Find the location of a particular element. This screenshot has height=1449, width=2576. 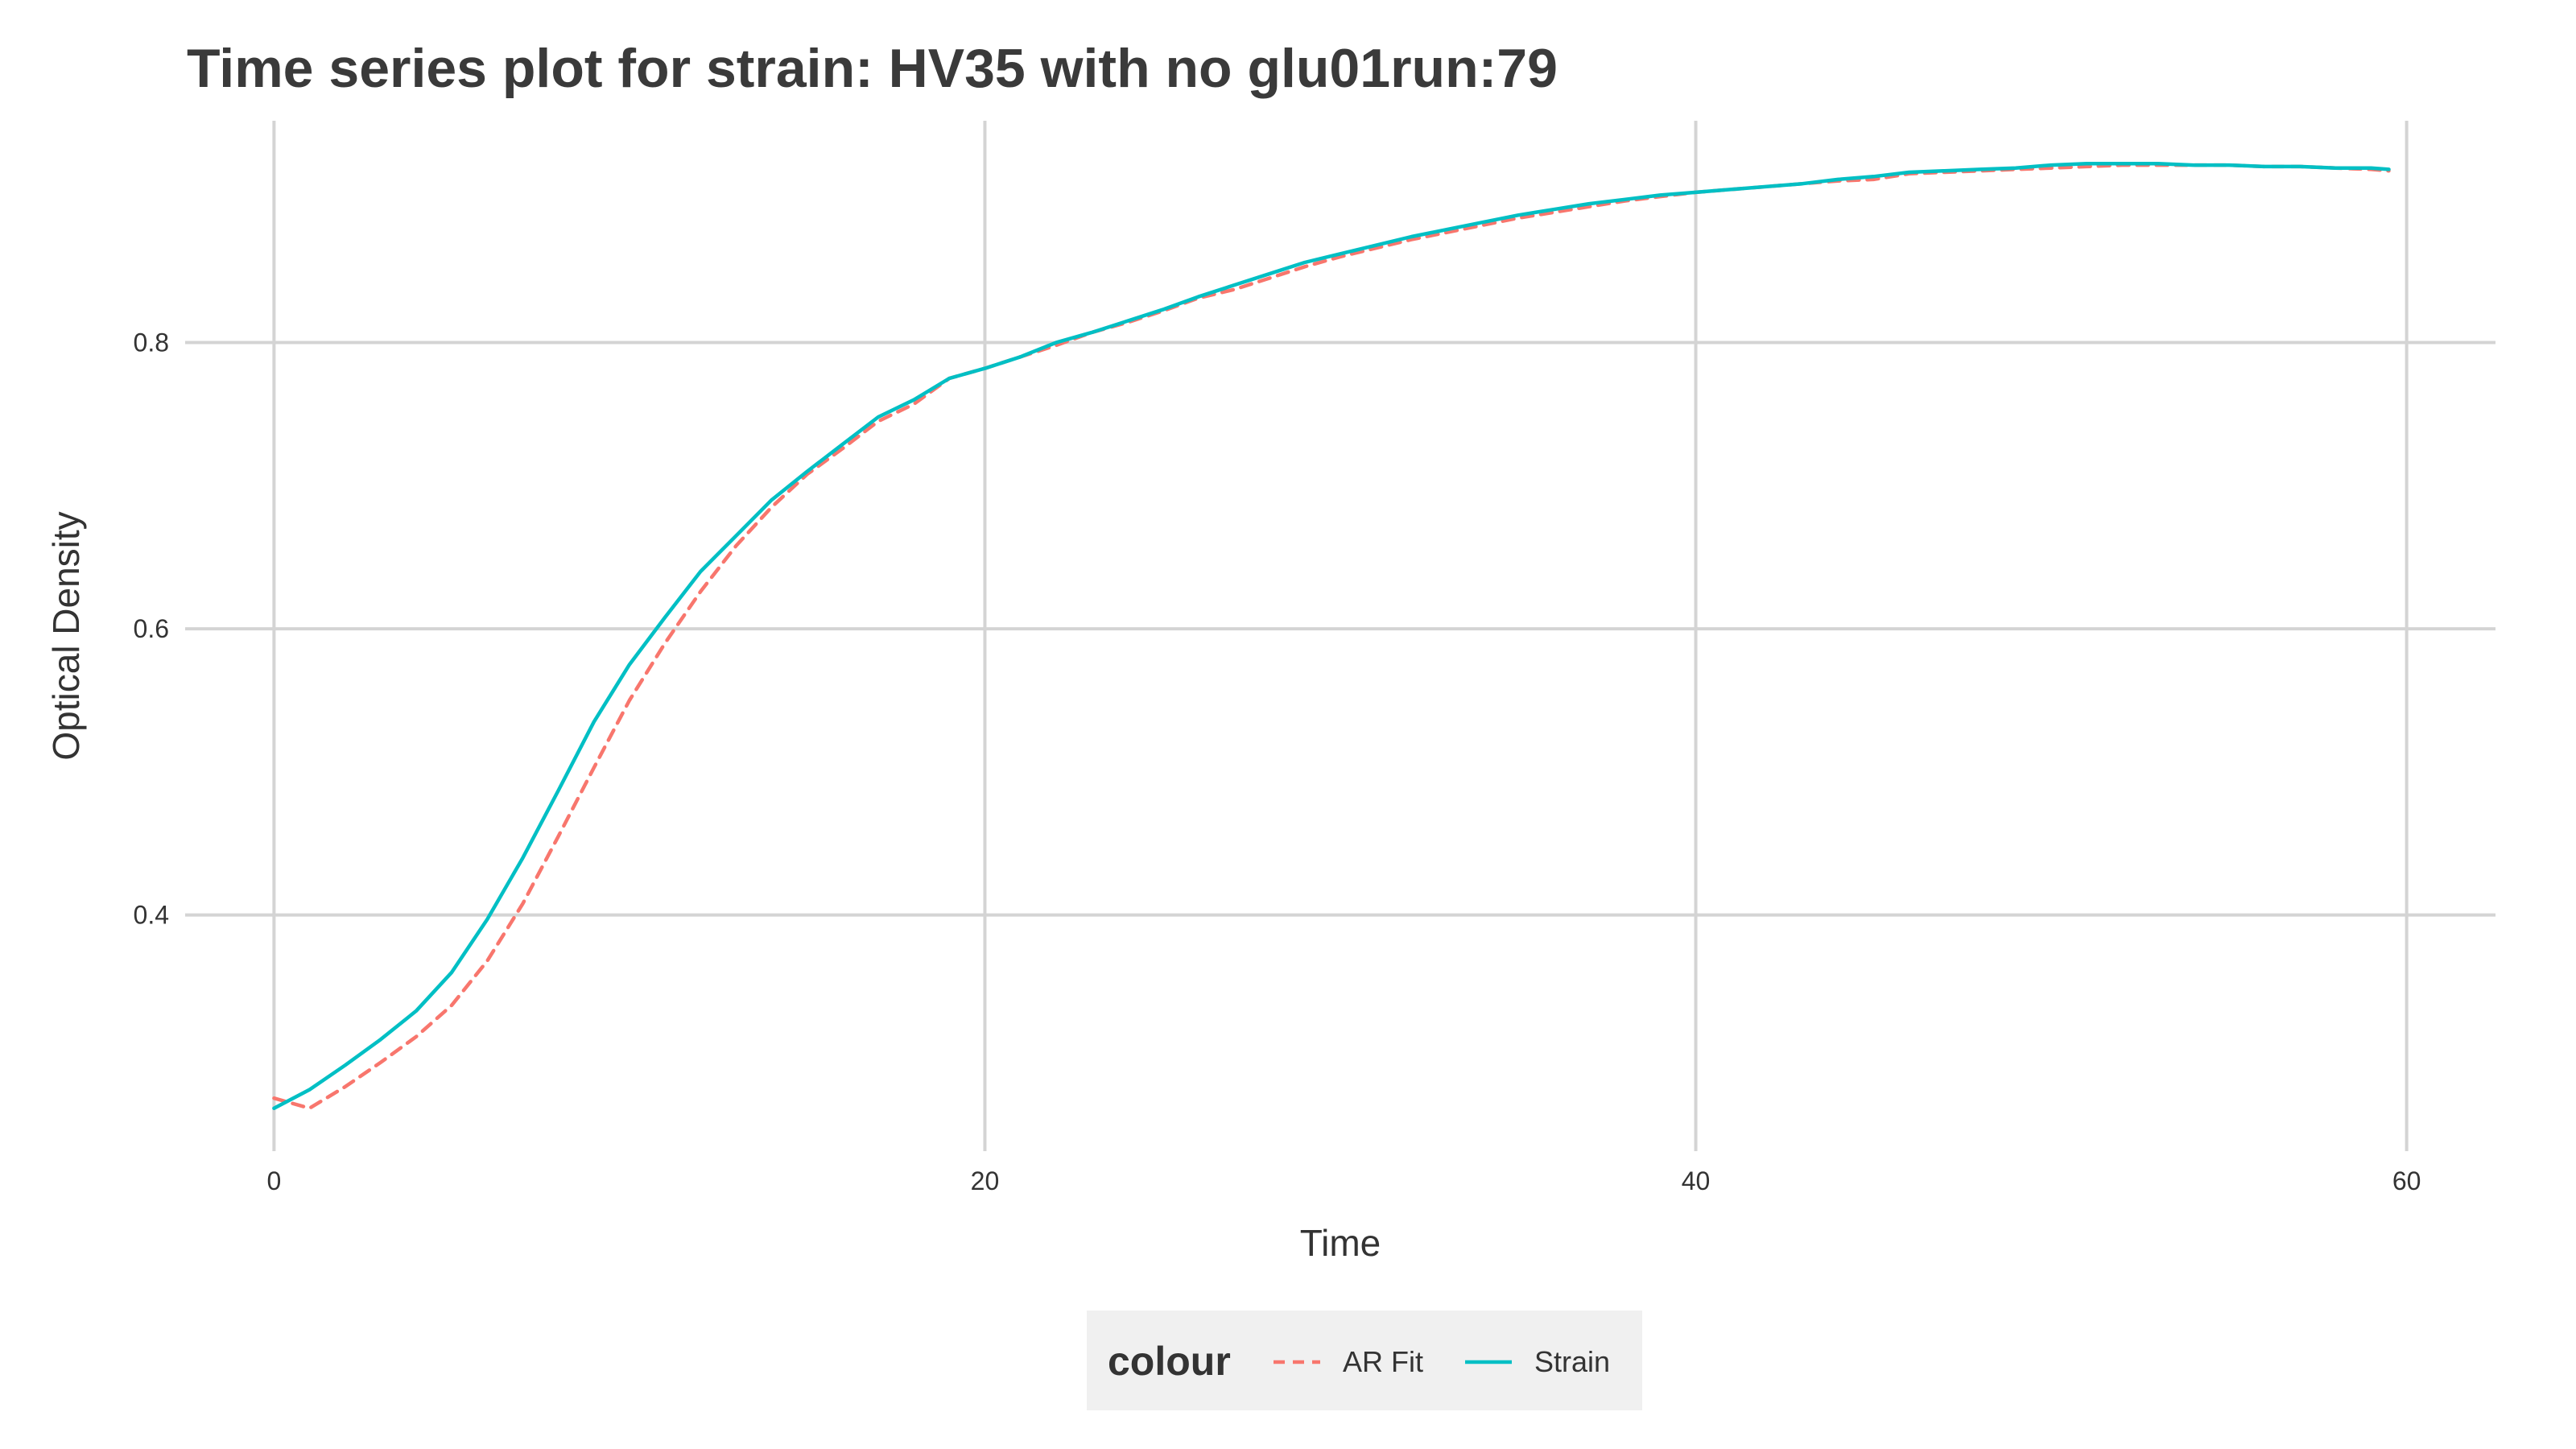

x-tick-label: 40 is located at coordinates (1696, 1180).